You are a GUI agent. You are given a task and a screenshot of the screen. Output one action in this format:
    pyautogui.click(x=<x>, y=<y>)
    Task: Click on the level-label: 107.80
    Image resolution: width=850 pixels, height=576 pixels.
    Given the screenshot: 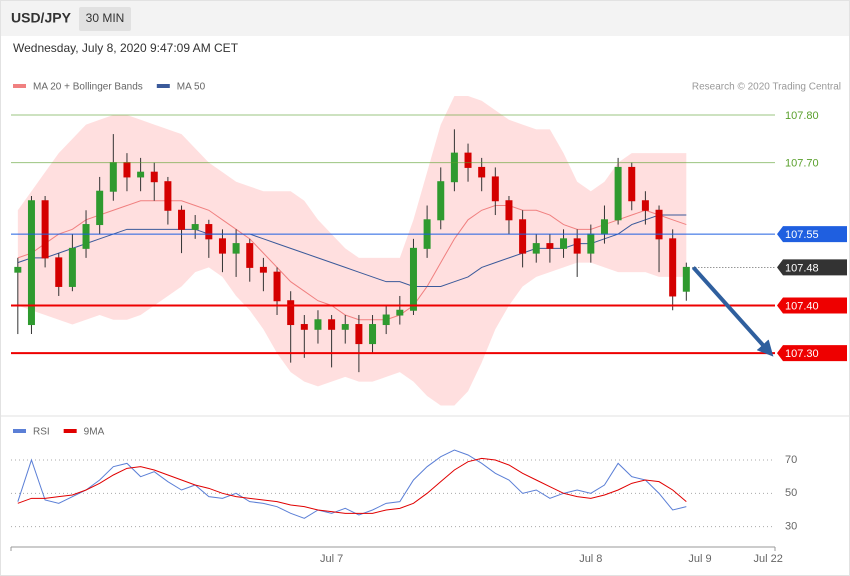 What is the action you would take?
    pyautogui.click(x=802, y=116)
    